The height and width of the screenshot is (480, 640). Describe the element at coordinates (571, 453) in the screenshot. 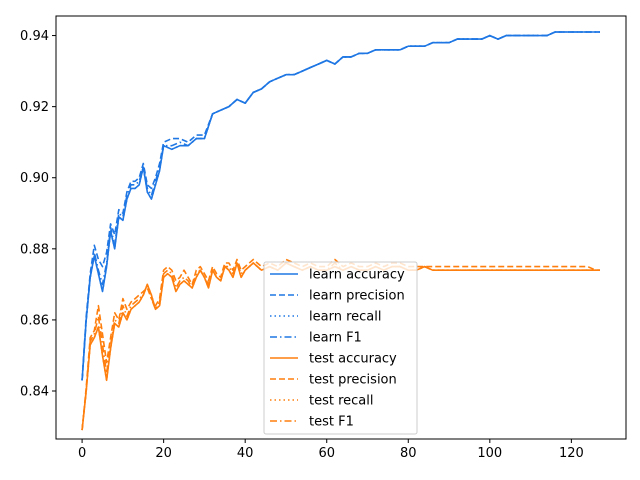

I see `x-tick-label-6: 120` at that location.